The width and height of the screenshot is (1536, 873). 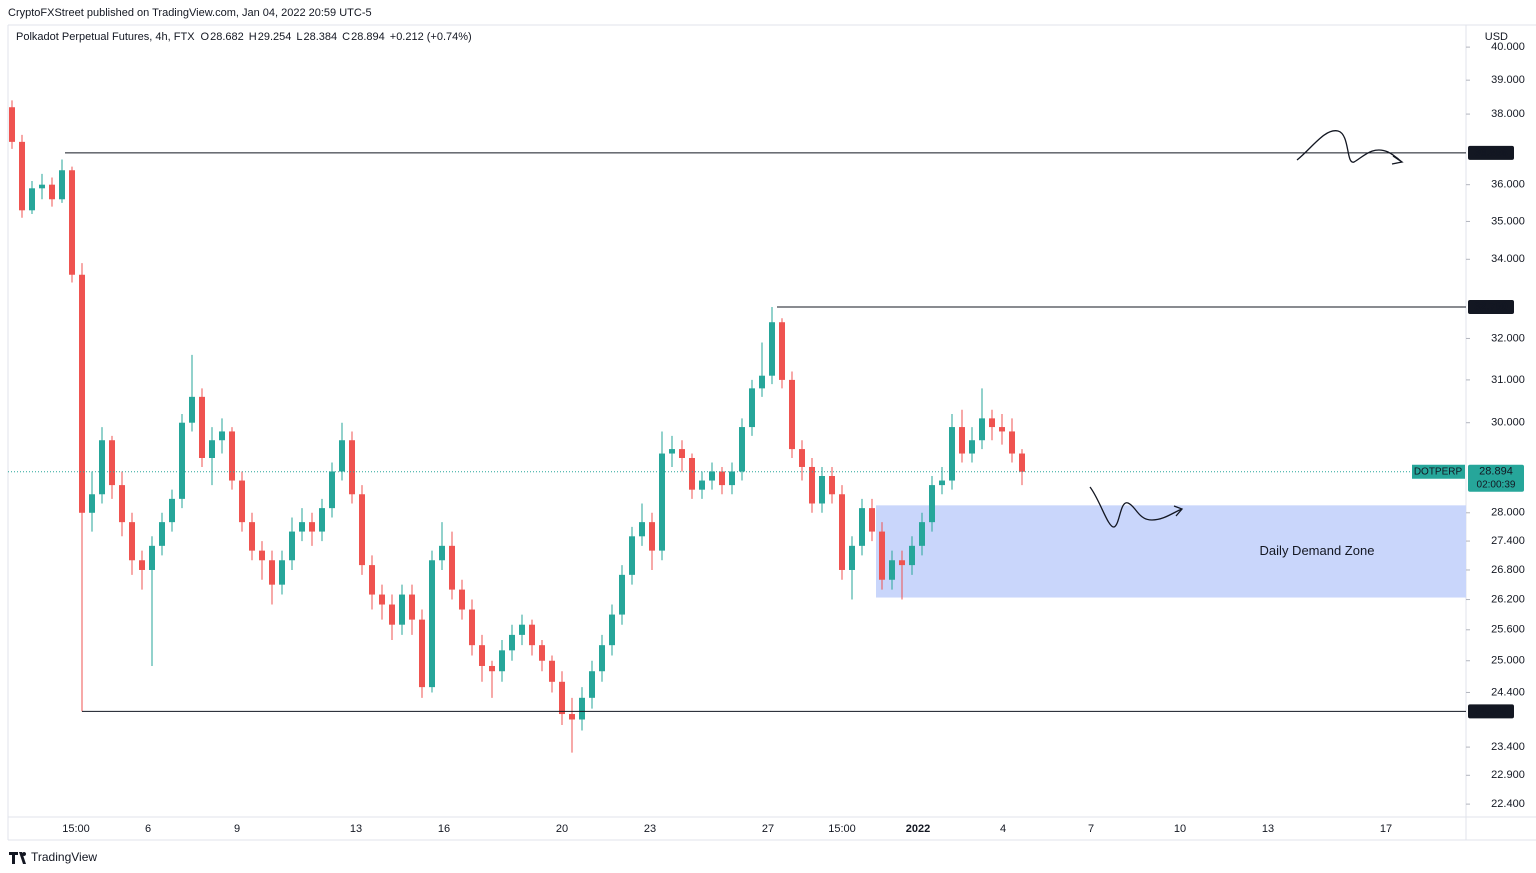 I want to click on y-tick-label: 35.000, so click(x=1508, y=221).